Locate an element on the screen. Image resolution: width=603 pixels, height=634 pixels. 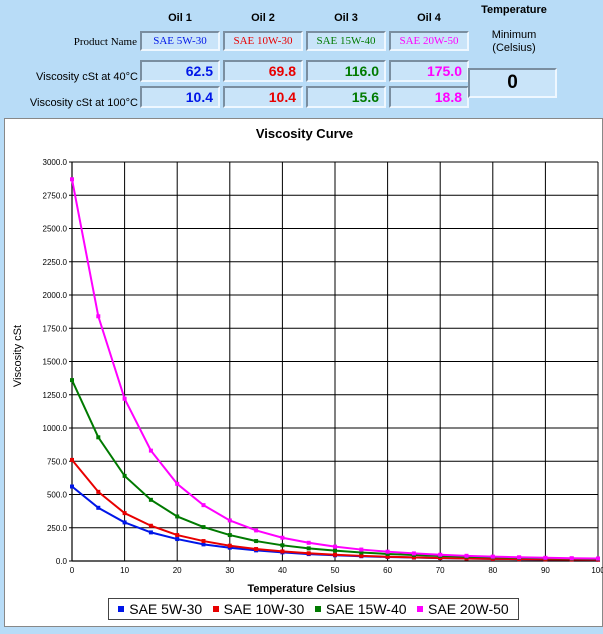
oil1-header: Oil 1 is located at coordinates (180, 18).